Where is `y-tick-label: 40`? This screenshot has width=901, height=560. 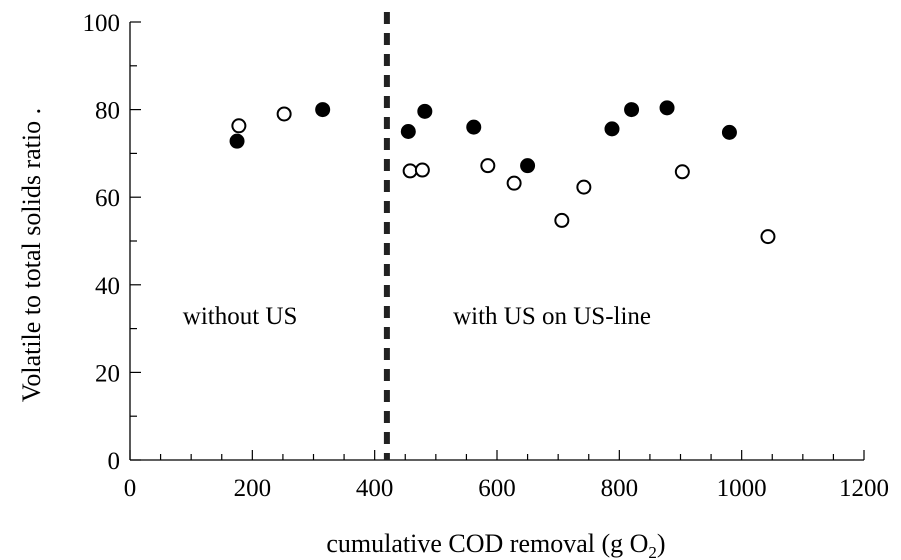 y-tick-label: 40 is located at coordinates (107, 286).